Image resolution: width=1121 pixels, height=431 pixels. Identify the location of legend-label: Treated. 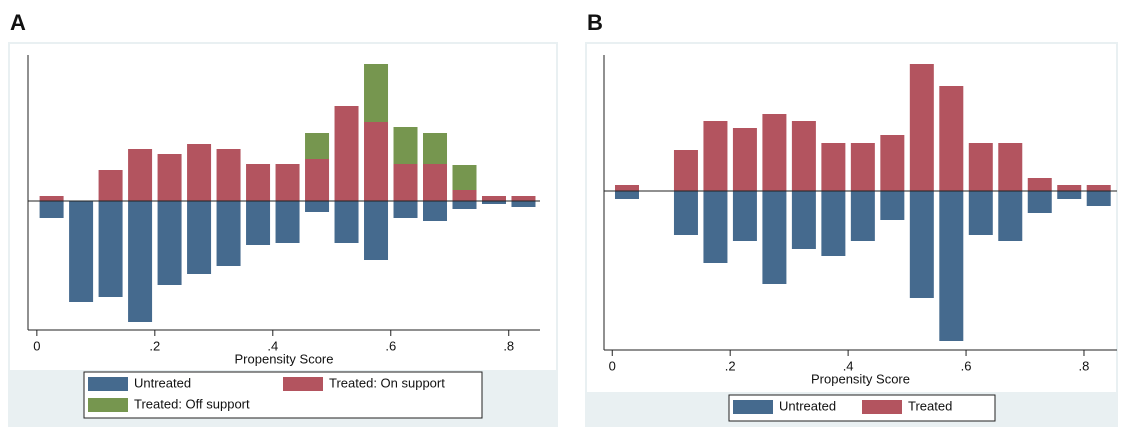
(930, 405).